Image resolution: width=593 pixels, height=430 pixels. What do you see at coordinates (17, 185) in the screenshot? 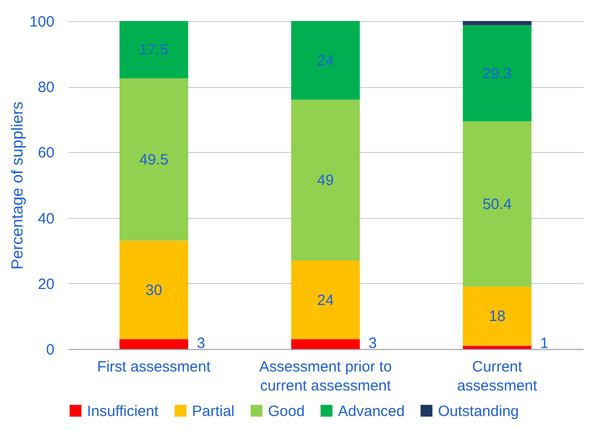
I see `y-axis-title: Percentage of suppliers` at bounding box center [17, 185].